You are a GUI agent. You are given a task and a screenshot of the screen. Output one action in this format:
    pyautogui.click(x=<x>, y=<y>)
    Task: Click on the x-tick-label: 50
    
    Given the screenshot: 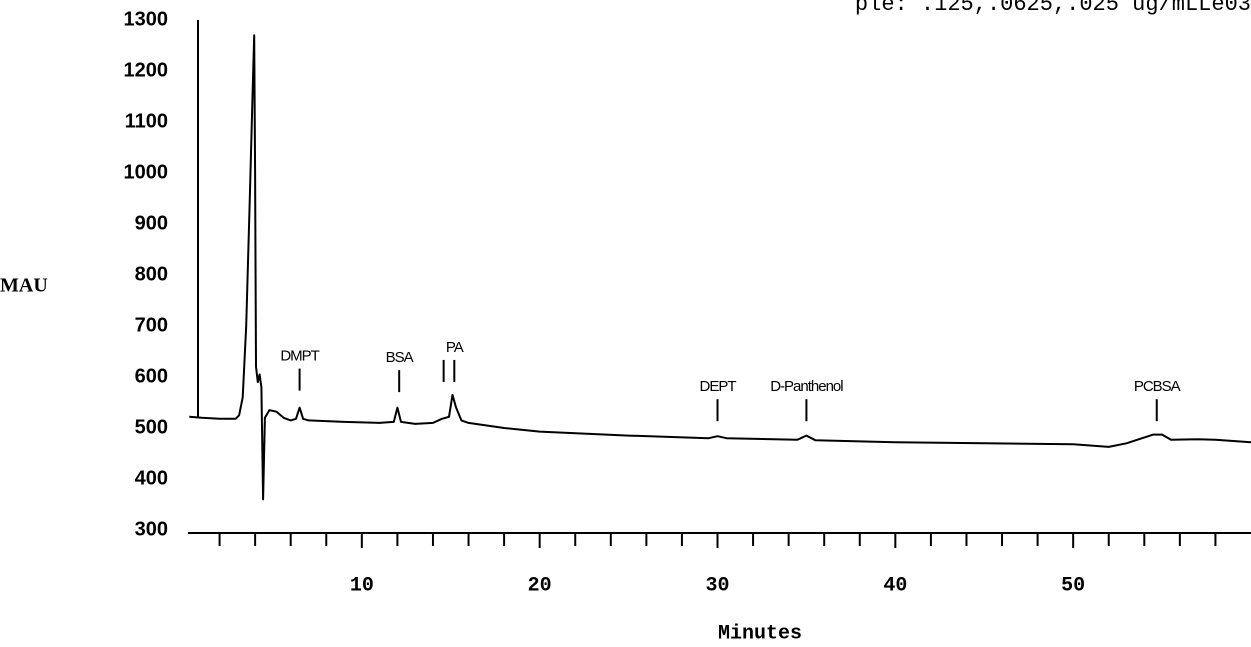 What is the action you would take?
    pyautogui.click(x=1073, y=585)
    